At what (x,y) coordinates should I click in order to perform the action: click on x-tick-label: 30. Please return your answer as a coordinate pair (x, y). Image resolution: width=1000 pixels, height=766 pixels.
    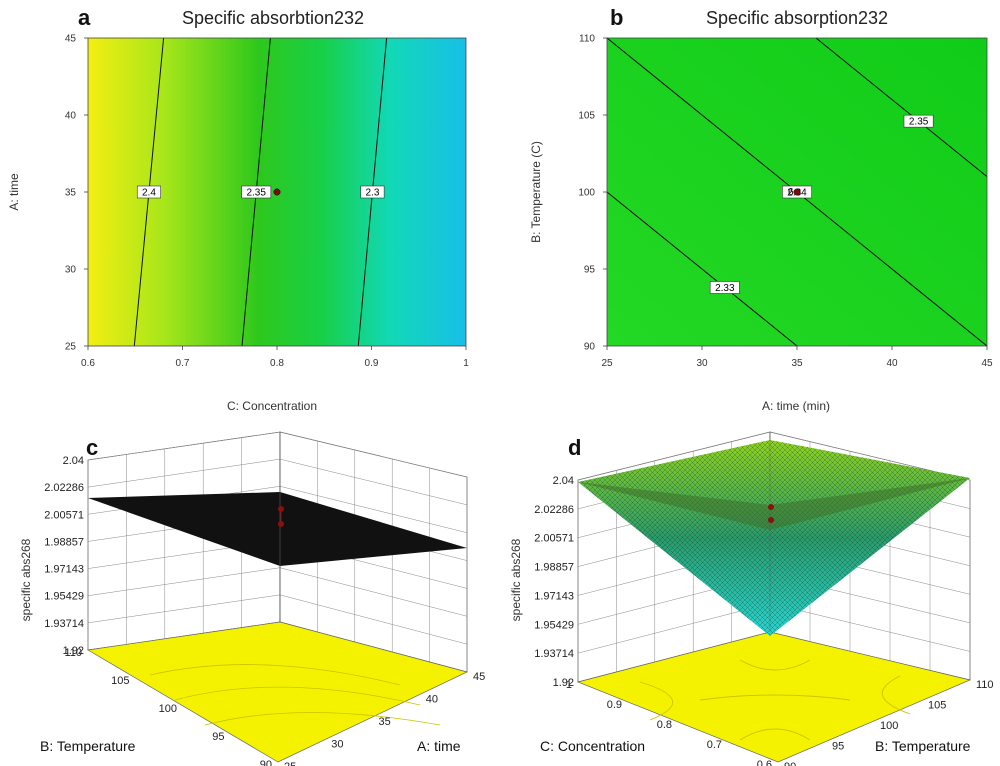
    Looking at the image, I should click on (702, 363).